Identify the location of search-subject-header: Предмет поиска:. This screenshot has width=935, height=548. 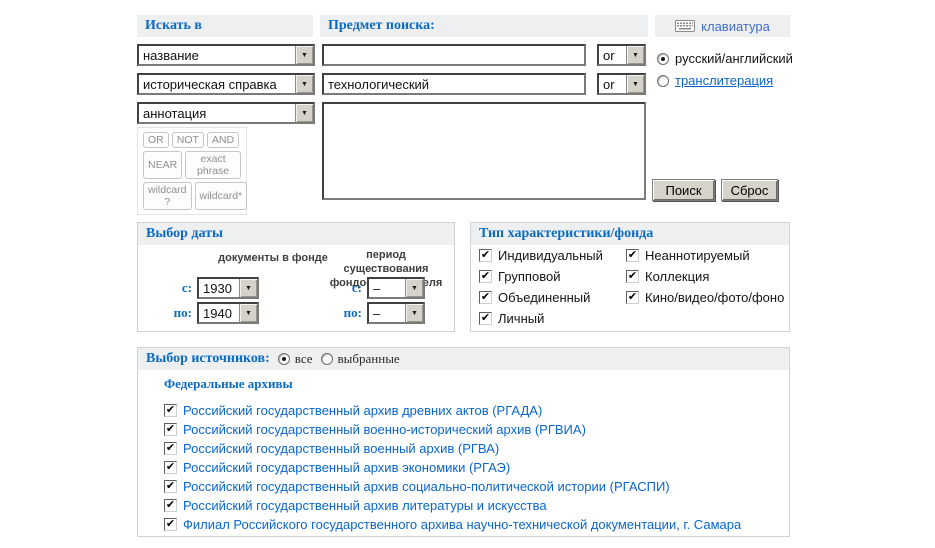
(484, 26).